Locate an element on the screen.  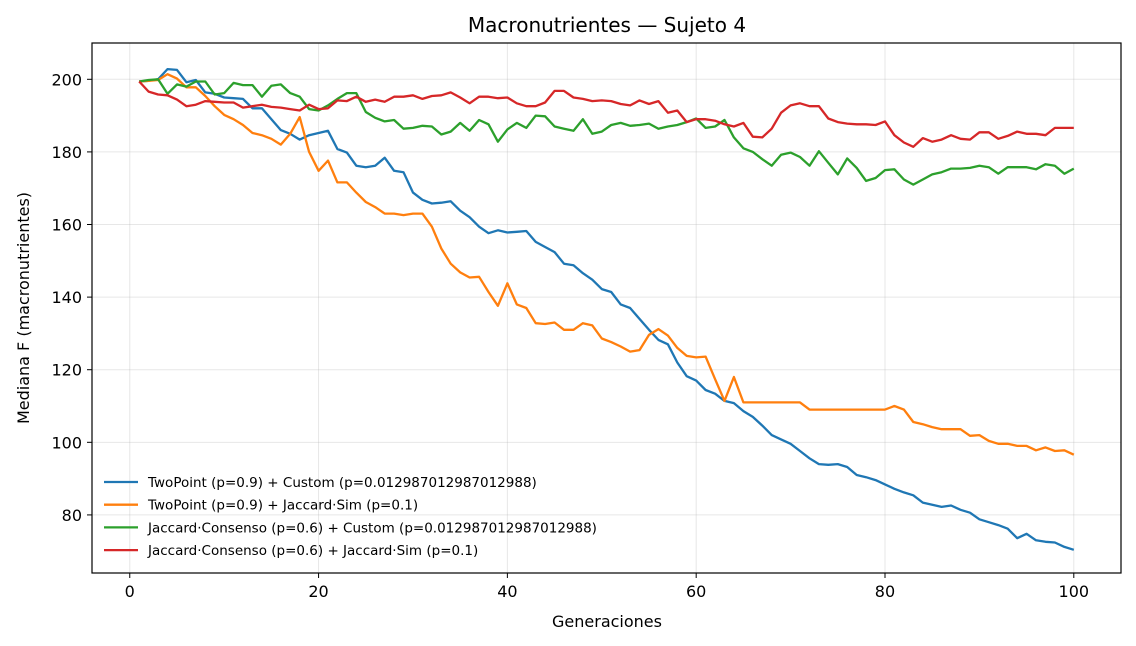
y-tick-label-0: 80 is located at coordinates (72, 515).